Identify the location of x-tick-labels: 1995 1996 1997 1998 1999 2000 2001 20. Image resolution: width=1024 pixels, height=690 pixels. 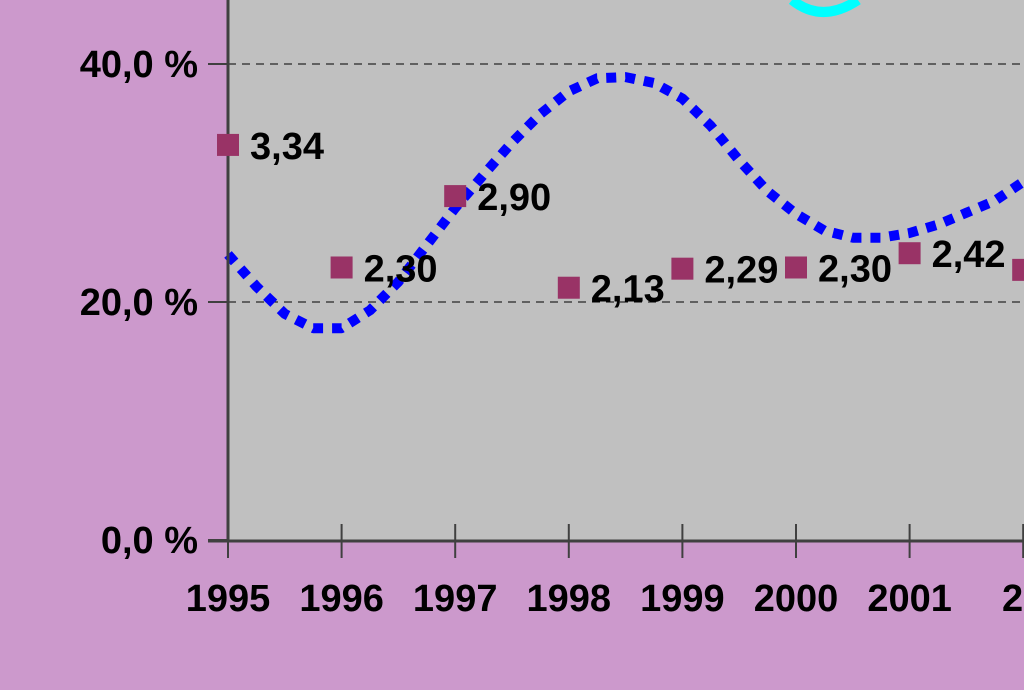
(605, 599).